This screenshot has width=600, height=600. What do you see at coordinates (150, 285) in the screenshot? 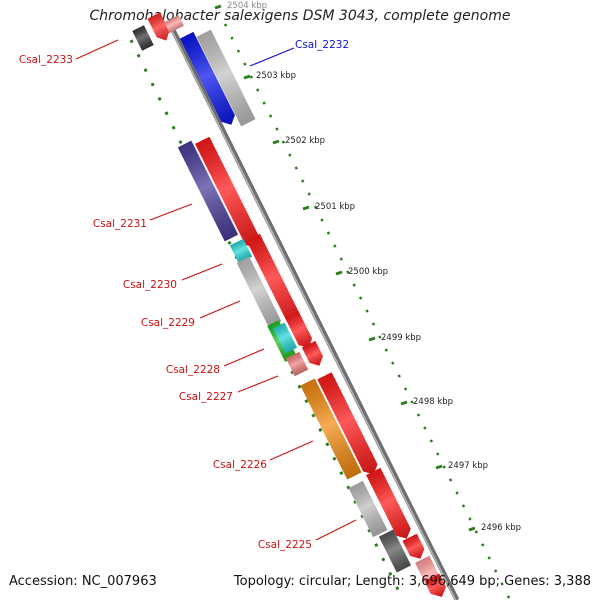
I see `gene-label-csal_2230: Csal_2230` at bounding box center [150, 285].